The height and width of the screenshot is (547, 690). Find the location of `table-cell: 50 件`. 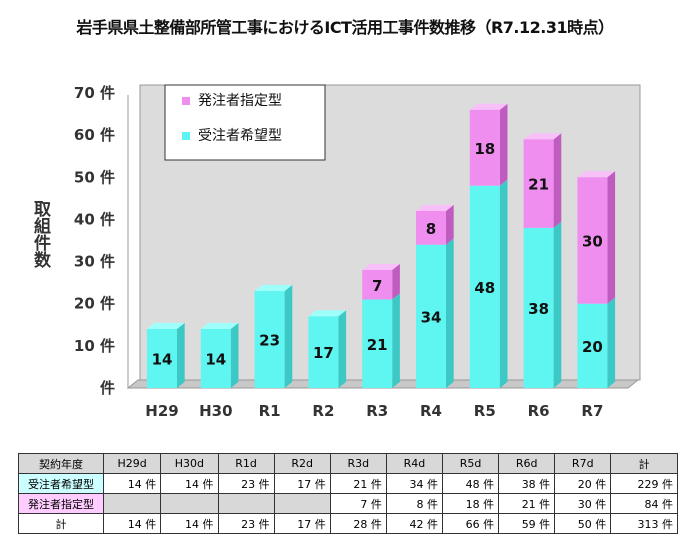

table-cell: 50 件 is located at coordinates (583, 523).